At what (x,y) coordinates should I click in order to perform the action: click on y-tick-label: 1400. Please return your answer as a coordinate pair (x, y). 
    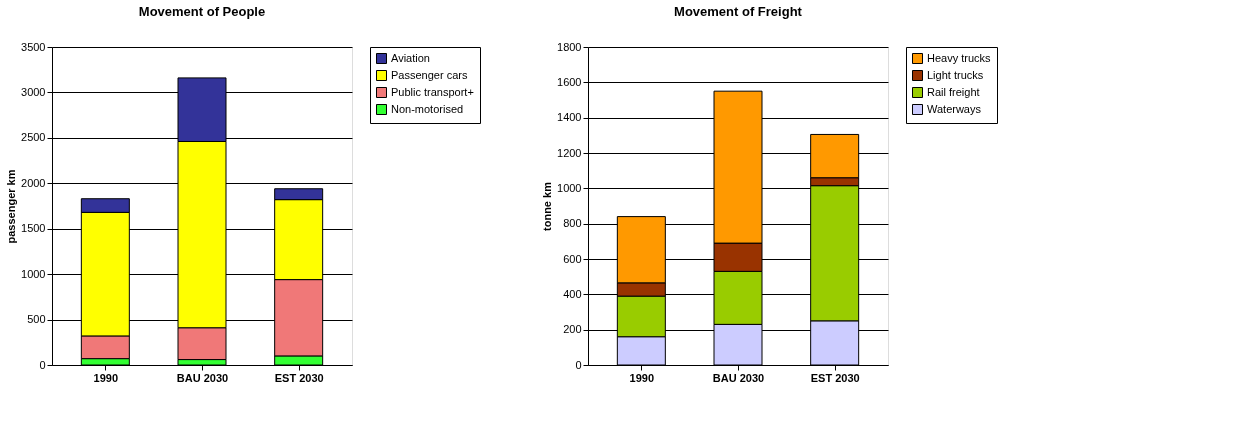
    Looking at the image, I should click on (569, 117).